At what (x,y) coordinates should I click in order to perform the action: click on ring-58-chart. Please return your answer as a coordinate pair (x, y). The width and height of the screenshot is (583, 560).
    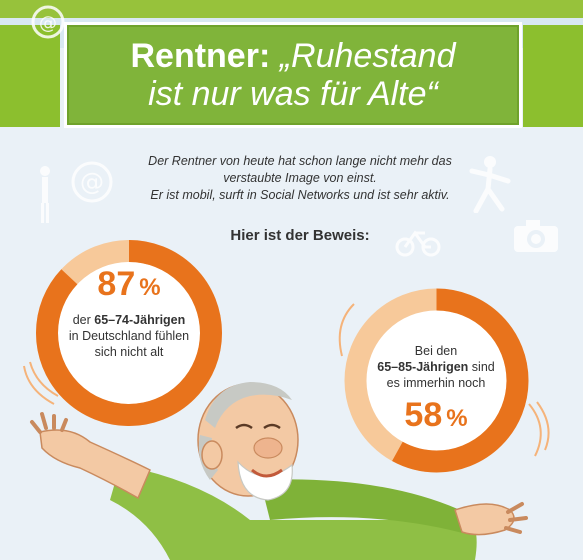
    Looking at the image, I should click on (436, 380).